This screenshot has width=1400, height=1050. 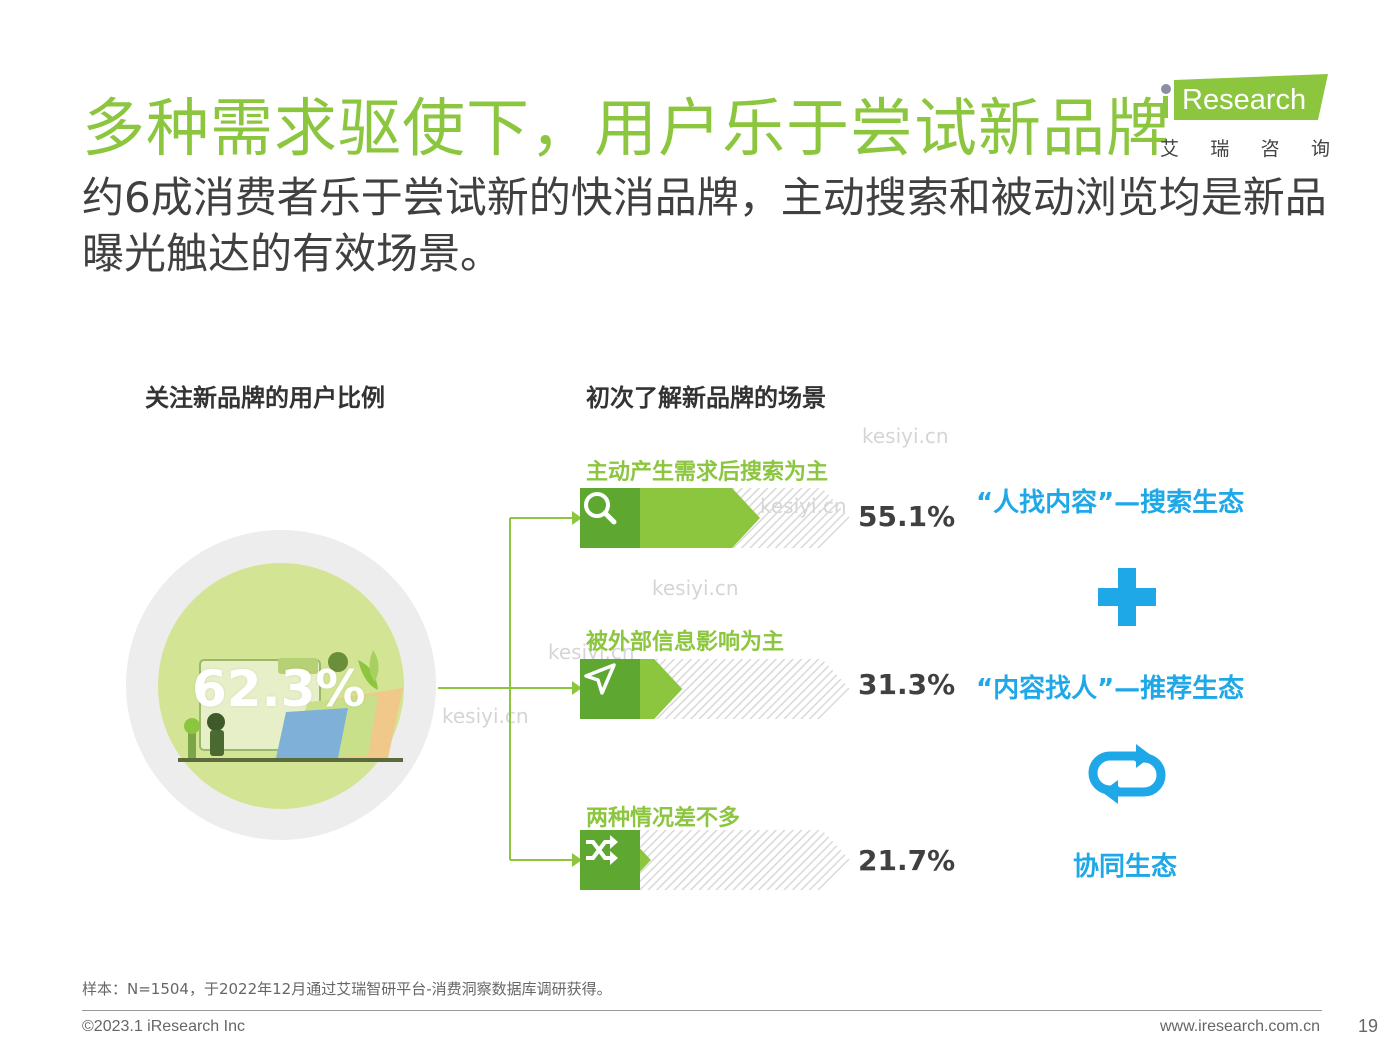 What do you see at coordinates (1239, 1026) in the screenshot?
I see `website: www.iresearch.com.cn` at bounding box center [1239, 1026].